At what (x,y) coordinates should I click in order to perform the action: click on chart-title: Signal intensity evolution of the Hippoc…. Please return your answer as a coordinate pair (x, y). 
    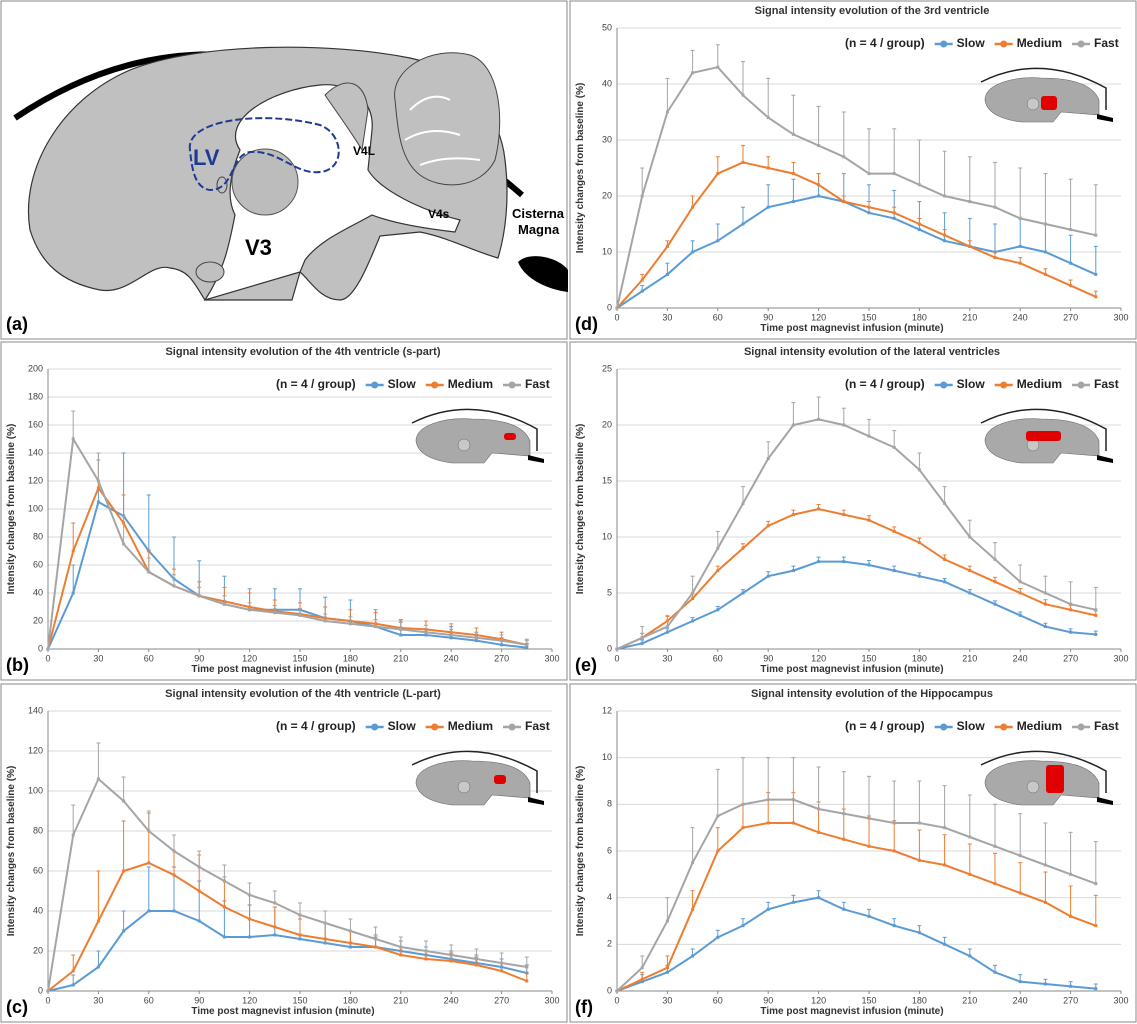
    Looking at the image, I should click on (872, 694).